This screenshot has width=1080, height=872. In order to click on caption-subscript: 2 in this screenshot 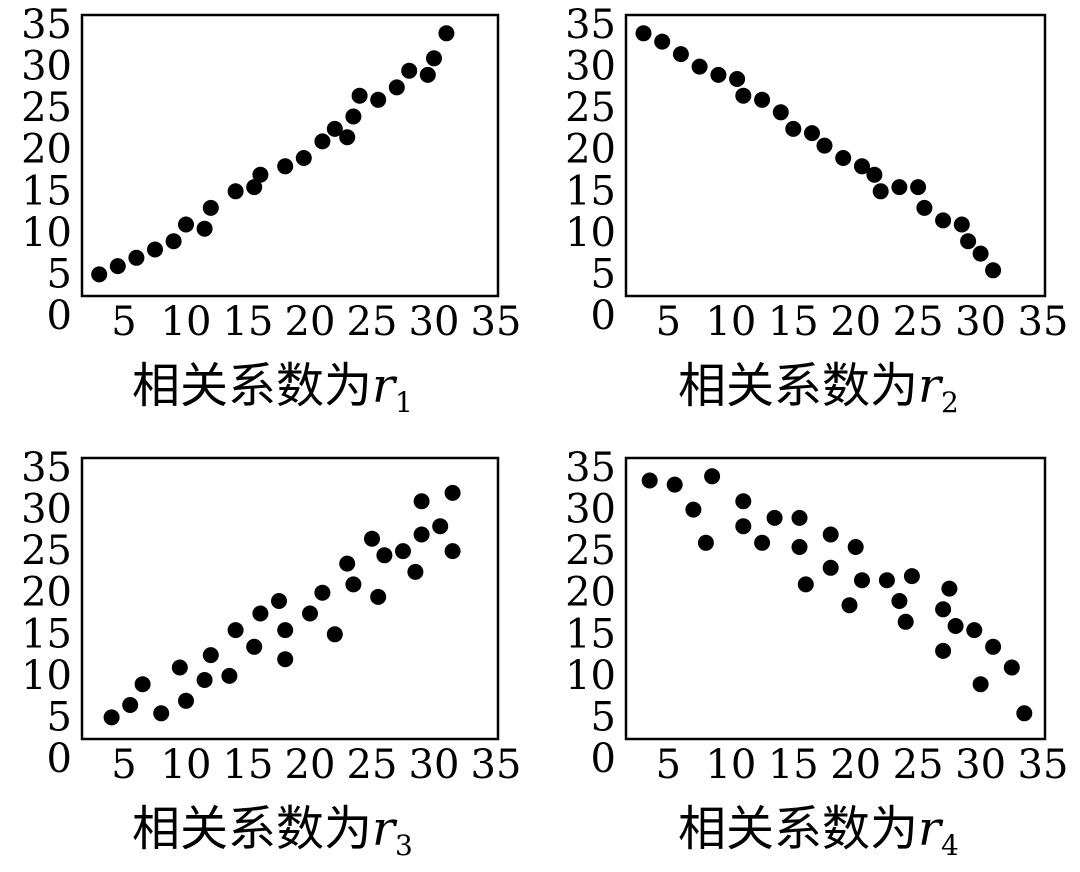, I will do `click(950, 402)`.